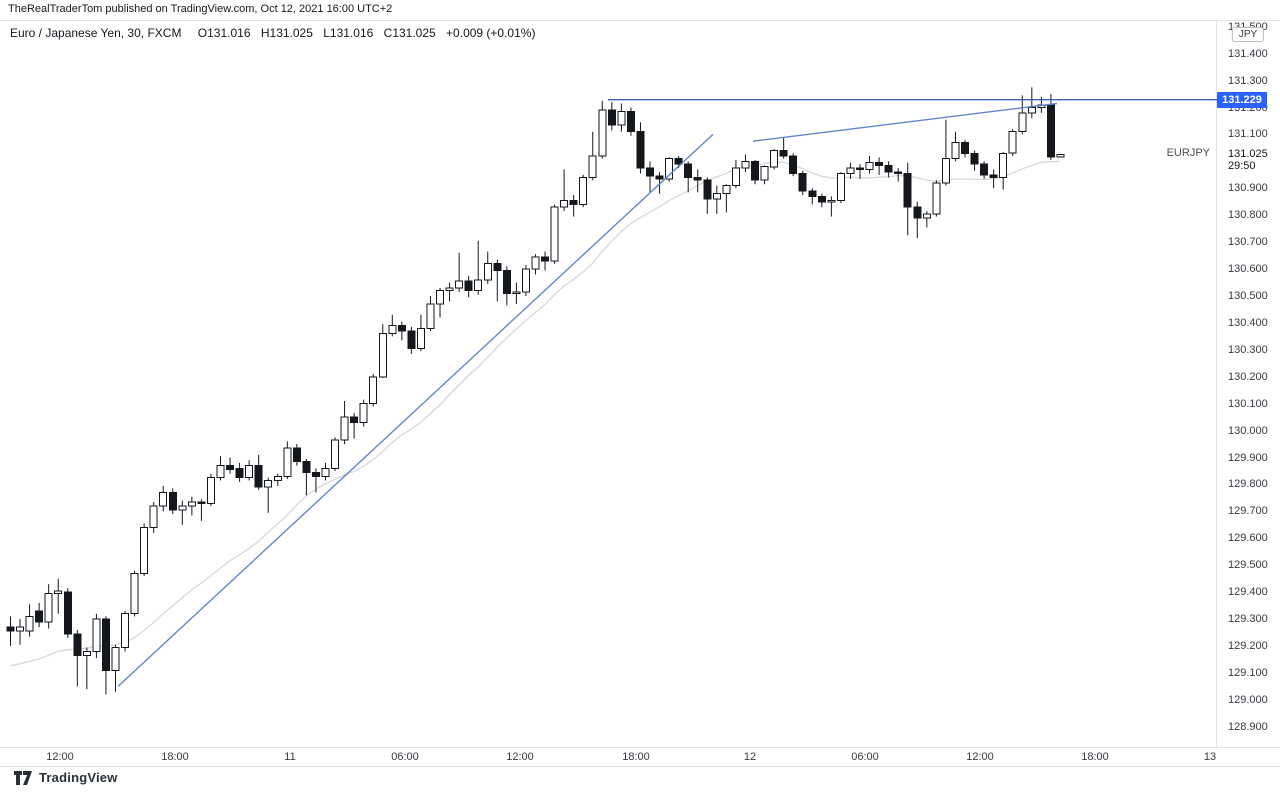 The height and width of the screenshot is (797, 1280). What do you see at coordinates (1248, 53) in the screenshot?
I see `price-axis-label: 131.400` at bounding box center [1248, 53].